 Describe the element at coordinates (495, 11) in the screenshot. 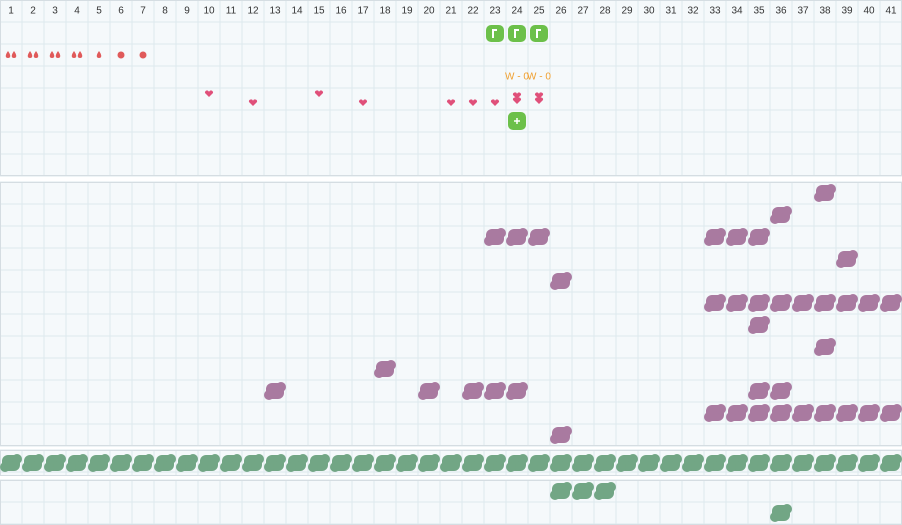

I see `day-label: 23` at that location.